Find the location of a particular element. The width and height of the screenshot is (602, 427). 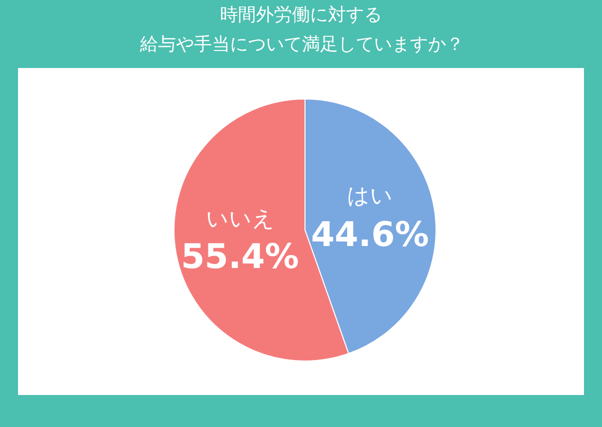

data-label: 55.4% is located at coordinates (240, 257).